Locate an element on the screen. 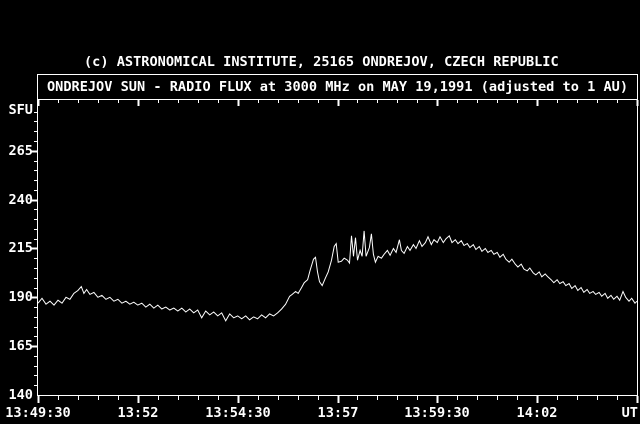  y-tick-label: 215 is located at coordinates (20, 248).